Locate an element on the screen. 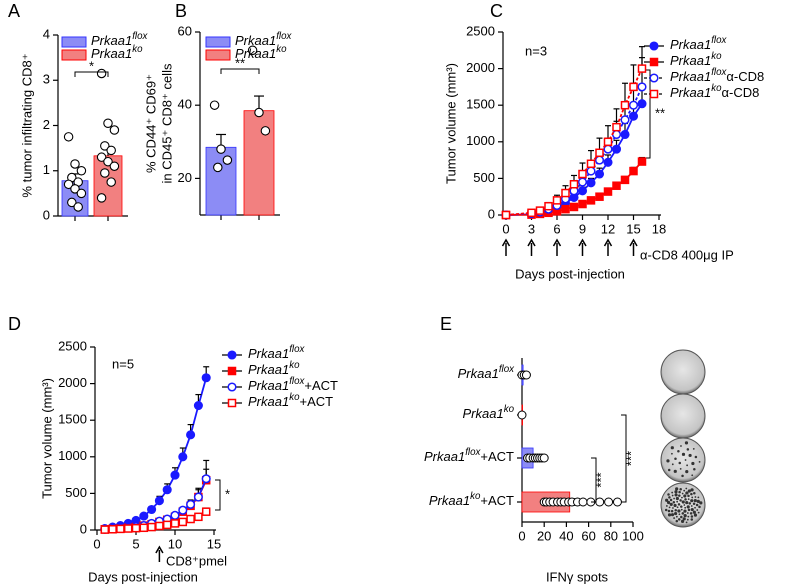 The width and height of the screenshot is (800, 588). y-tick-label: 2 is located at coordinates (46, 124).